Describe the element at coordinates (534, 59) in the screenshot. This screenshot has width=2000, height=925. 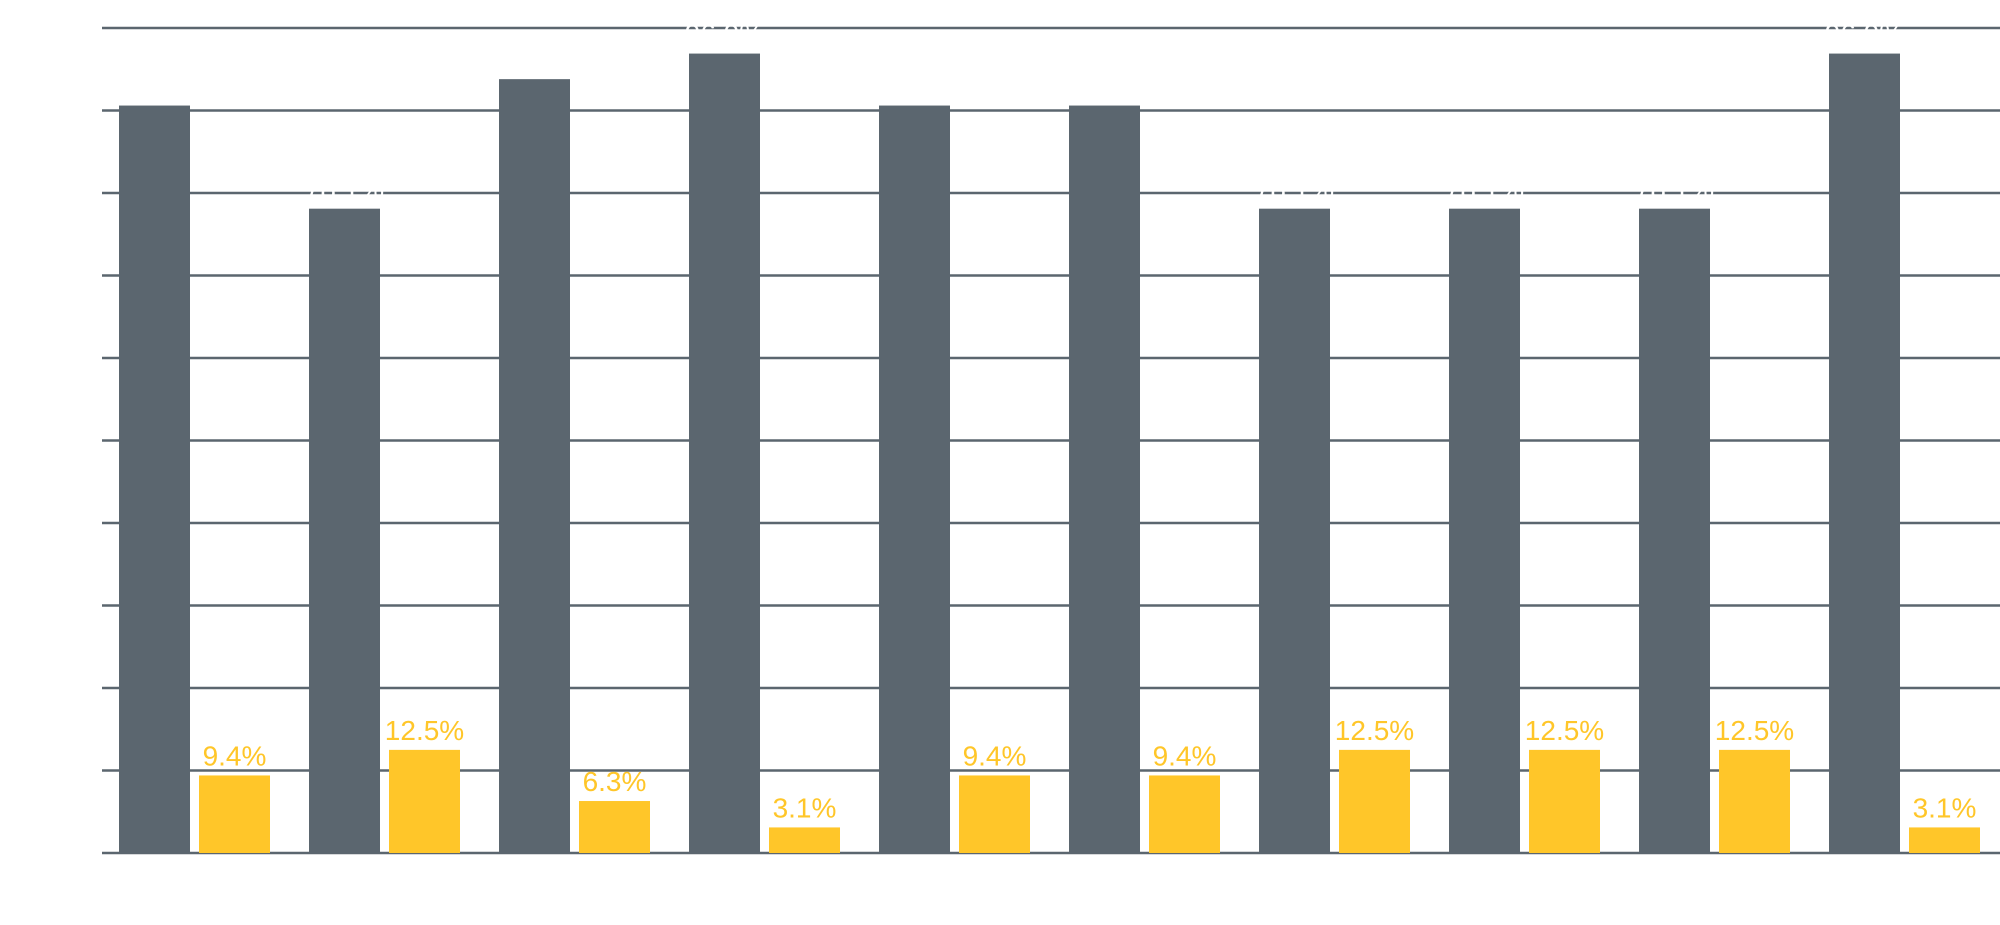
I see `value-label: 93.8%` at that location.